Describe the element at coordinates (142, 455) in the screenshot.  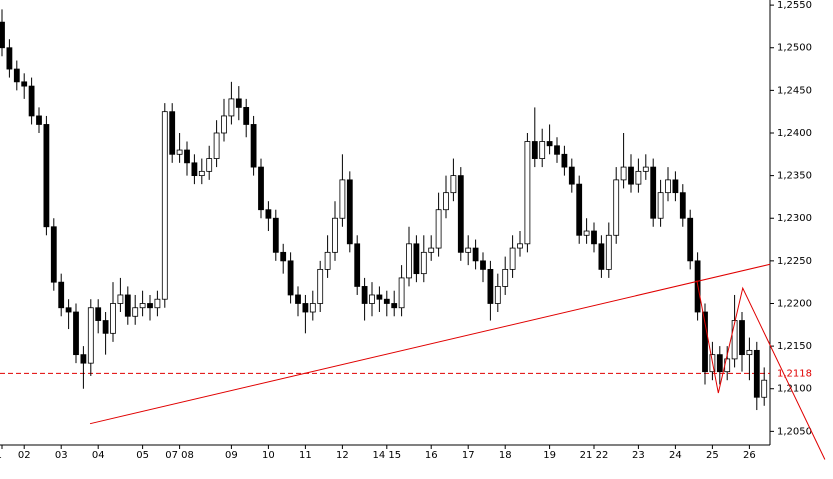
I see `x-tick-label: 05` at that location.